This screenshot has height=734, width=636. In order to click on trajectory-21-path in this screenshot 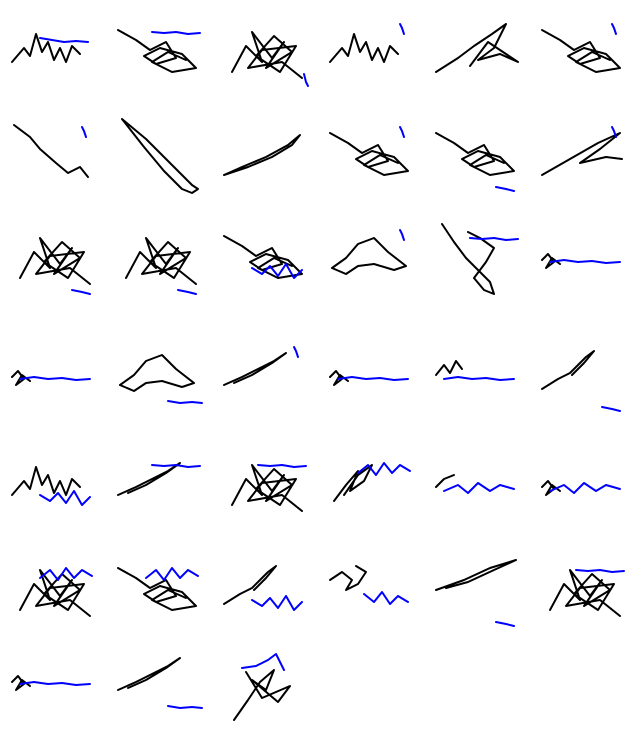, I will do `click(255, 369)`.